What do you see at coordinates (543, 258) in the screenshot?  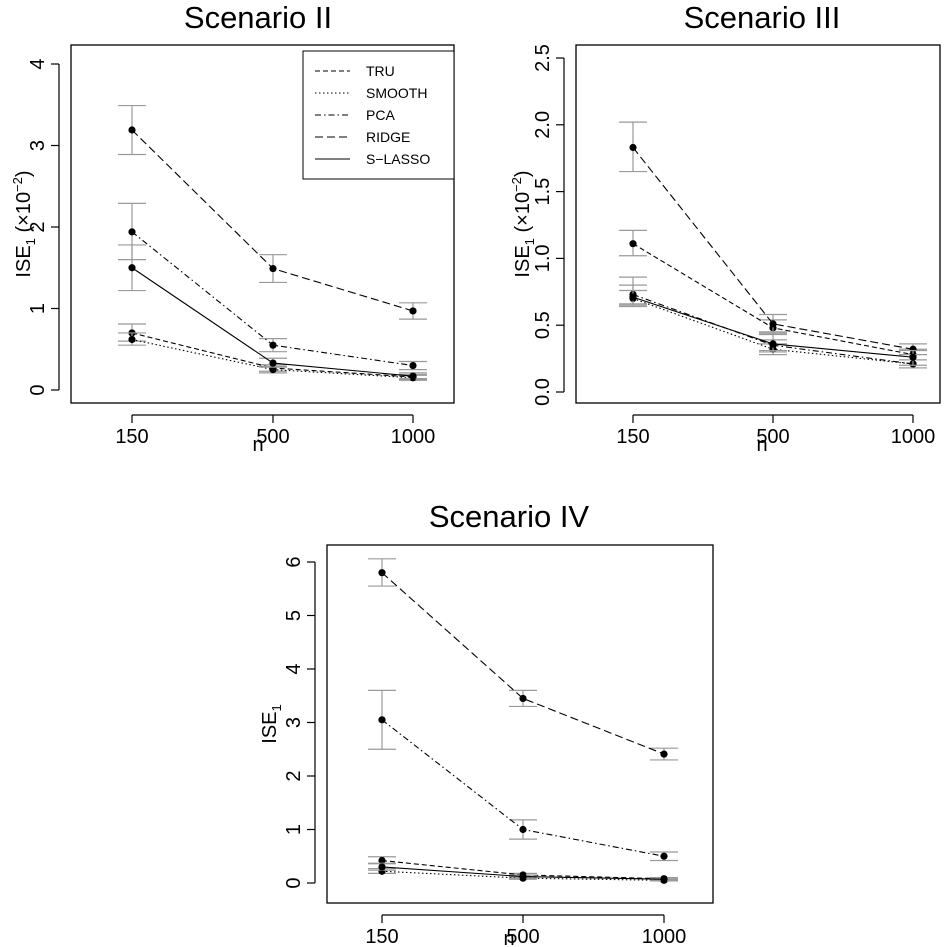 I see `y-tick-label: 1.0` at bounding box center [543, 258].